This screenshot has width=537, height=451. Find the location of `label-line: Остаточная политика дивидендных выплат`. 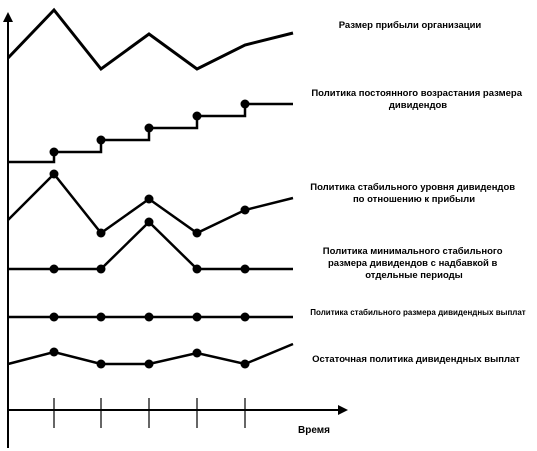

label-line: Остаточная политика дивидендных выплат is located at coordinates (416, 359).